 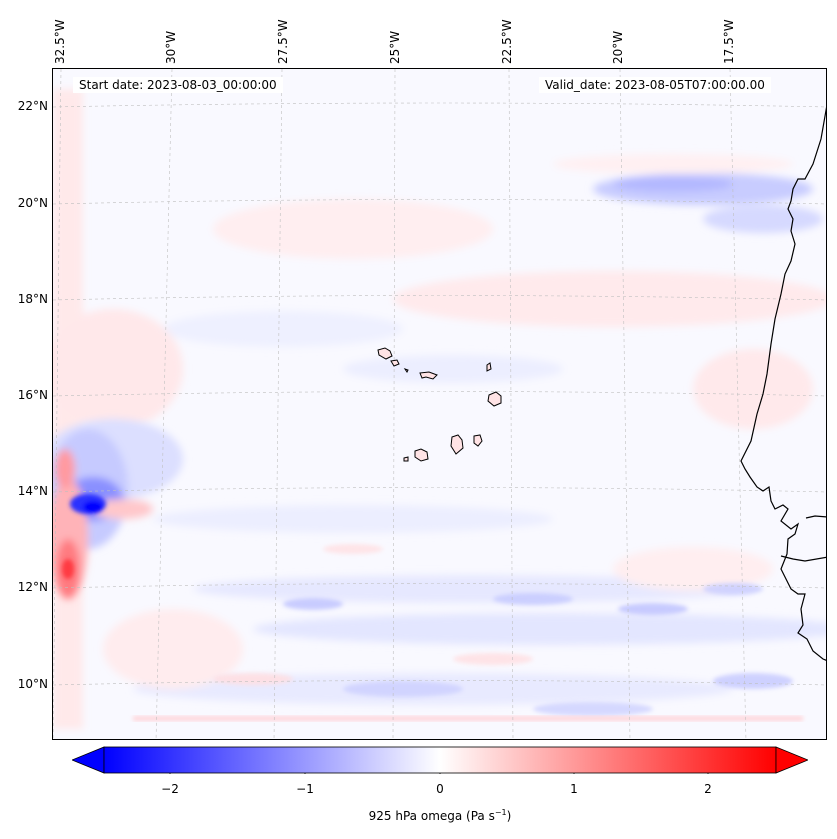 What do you see at coordinates (708, 789) in the screenshot?
I see `colorbar-tick: 2` at bounding box center [708, 789].